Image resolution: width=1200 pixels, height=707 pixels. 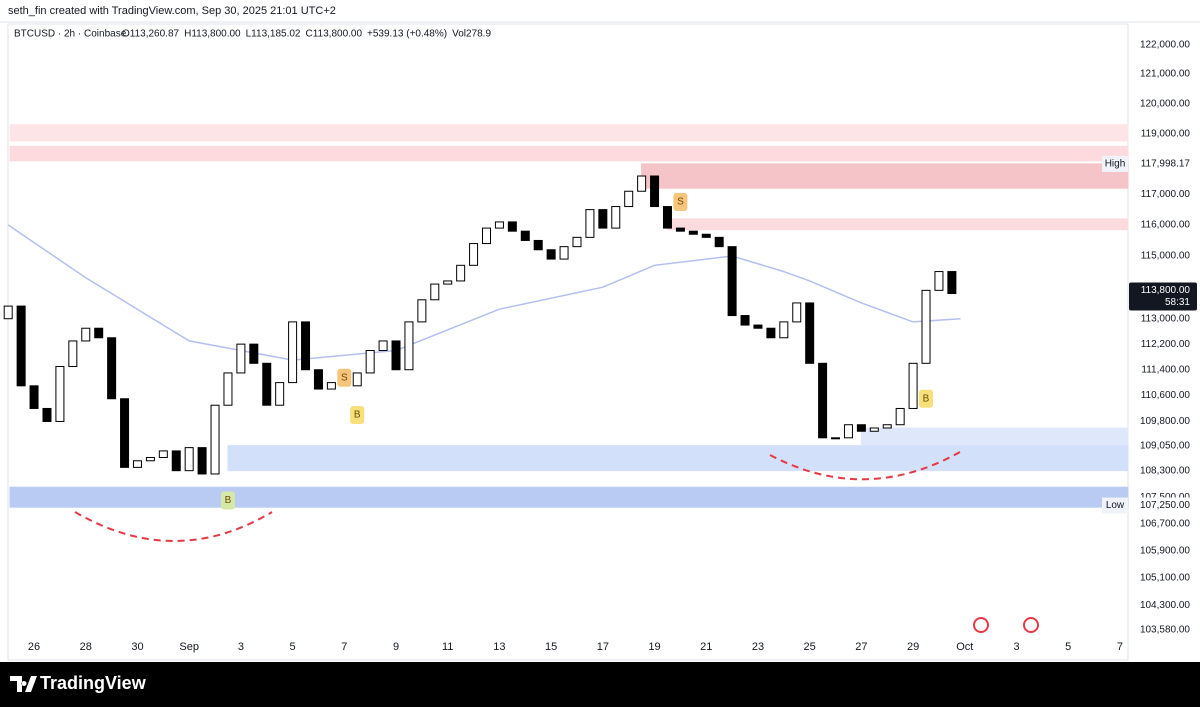 I want to click on x-tick-label: 26, so click(x=34, y=647).